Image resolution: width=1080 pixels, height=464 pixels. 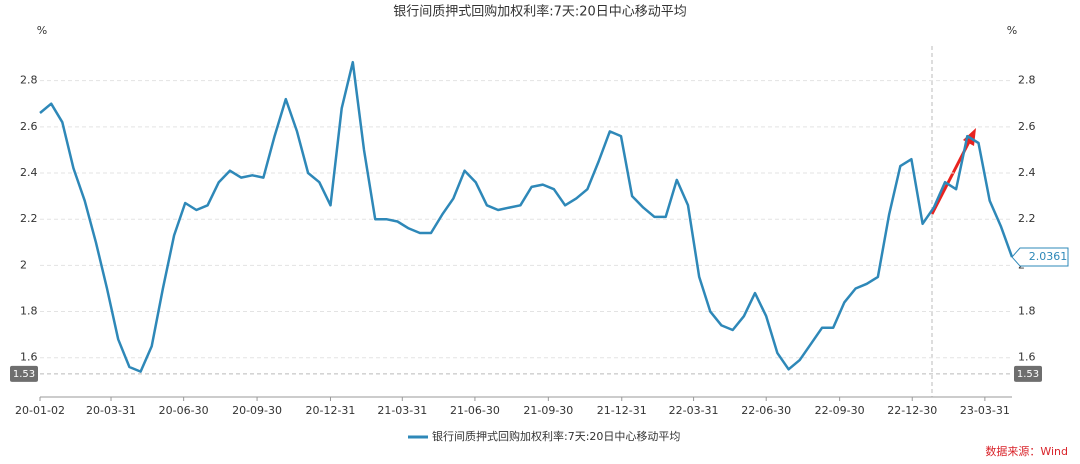 I want to click on x-tick-label: 22-06-30, so click(x=766, y=410).